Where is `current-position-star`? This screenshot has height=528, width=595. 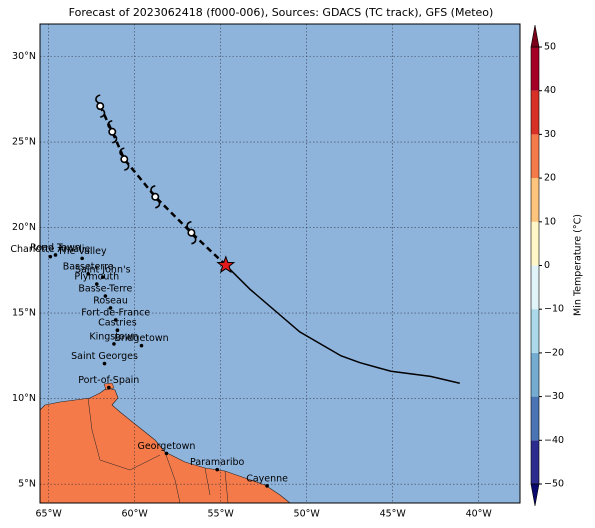
current-position-star is located at coordinates (226, 264).